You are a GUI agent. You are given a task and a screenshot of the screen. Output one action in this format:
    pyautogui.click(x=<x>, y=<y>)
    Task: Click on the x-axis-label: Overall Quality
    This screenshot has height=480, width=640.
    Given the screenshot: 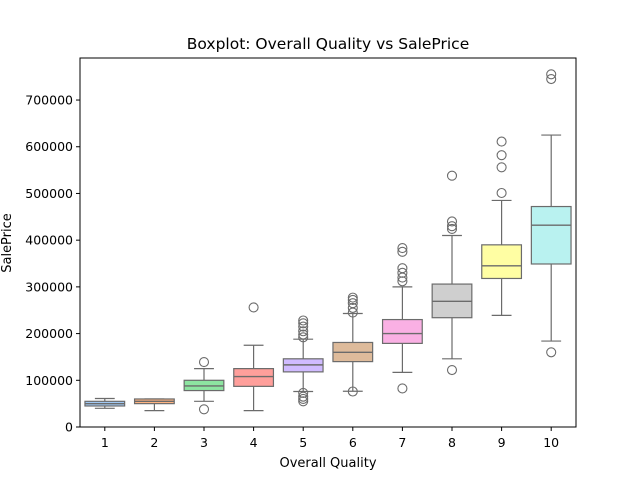 What is the action you would take?
    pyautogui.click(x=327, y=463)
    